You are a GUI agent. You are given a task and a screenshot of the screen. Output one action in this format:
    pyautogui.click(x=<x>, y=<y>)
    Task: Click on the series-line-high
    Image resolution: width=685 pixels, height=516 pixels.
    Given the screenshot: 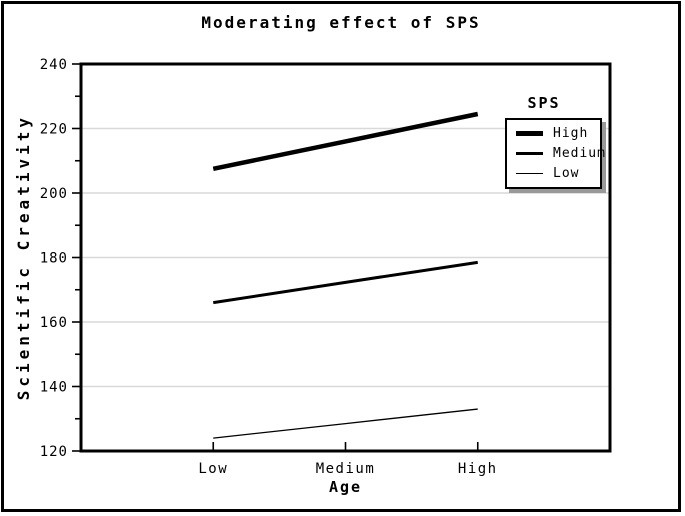 What is the action you would take?
    pyautogui.click(x=345, y=141)
    